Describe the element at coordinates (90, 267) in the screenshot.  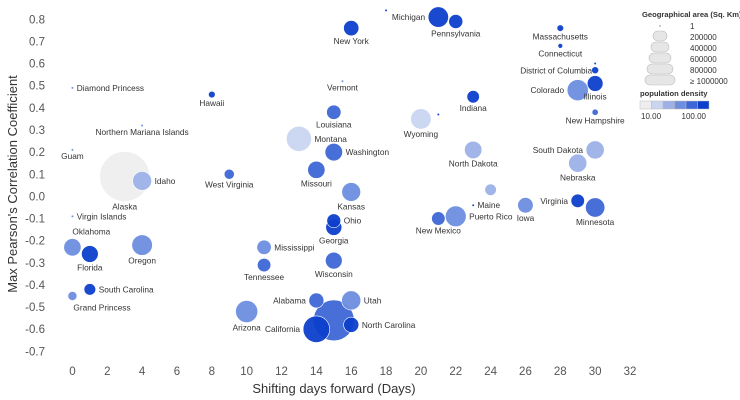
I see `point-label: Florida` at that location.